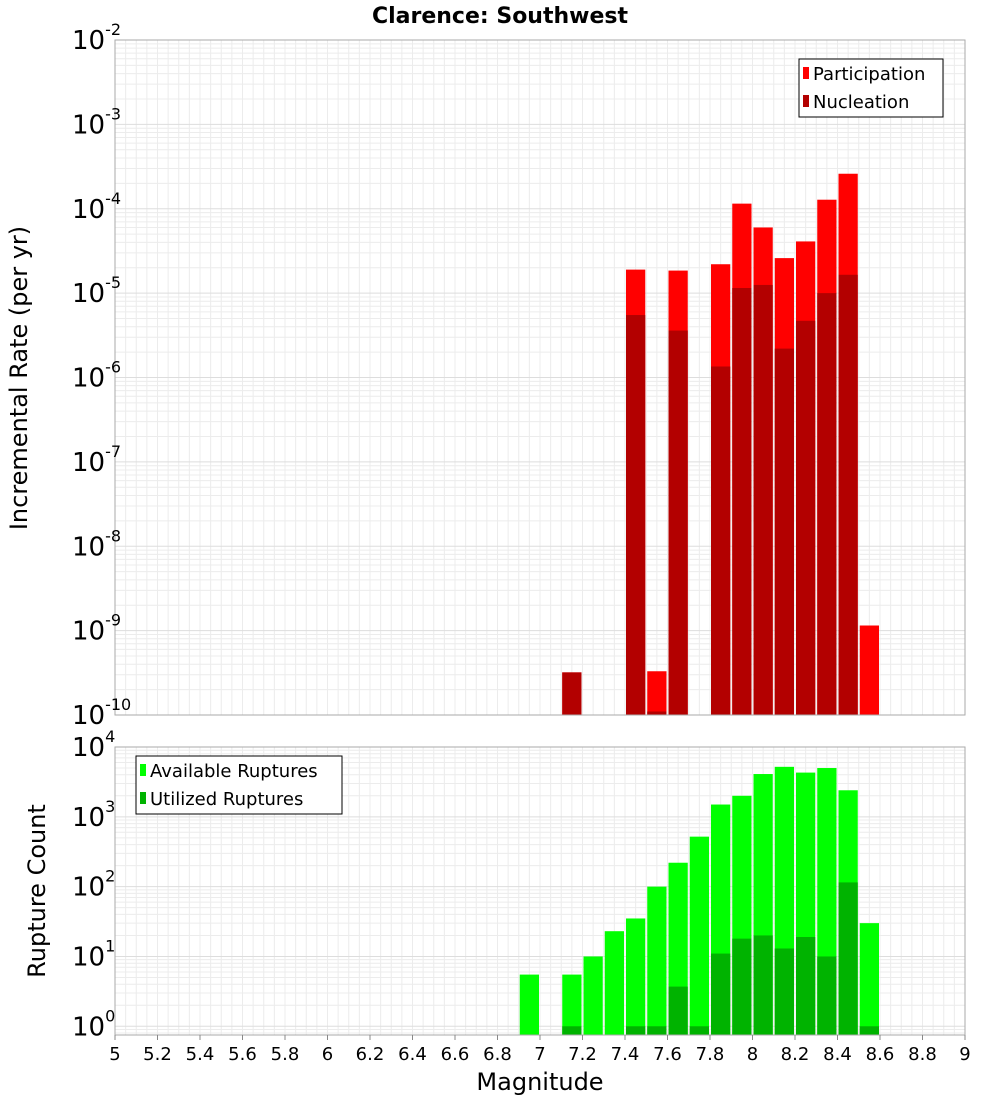 The width and height of the screenshot is (1000, 1100). Describe the element at coordinates (827, 504) in the screenshot. I see `bar-nucleation-8.35` at that location.